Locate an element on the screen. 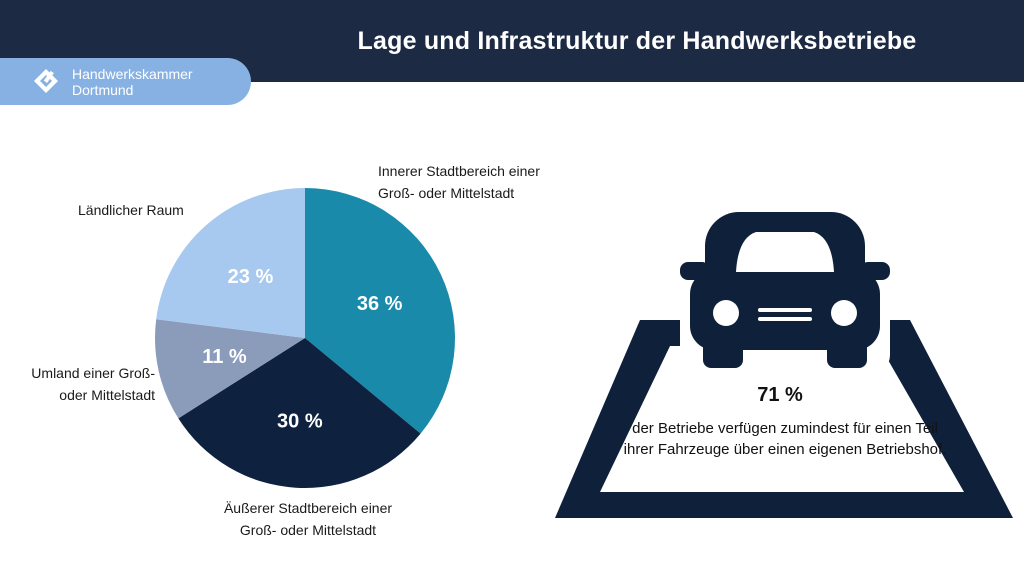 The height and width of the screenshot is (576, 1024). pie-category-label-line: Äußerer Stadtbereich einer is located at coordinates (308, 508).